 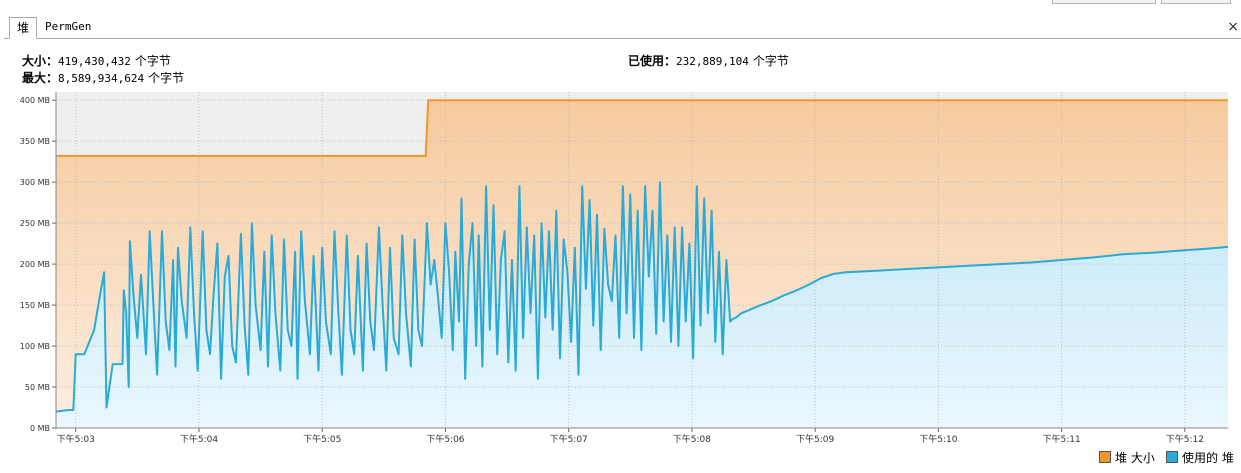 I want to click on x-tick-label: 下午5:10, so click(x=938, y=439).